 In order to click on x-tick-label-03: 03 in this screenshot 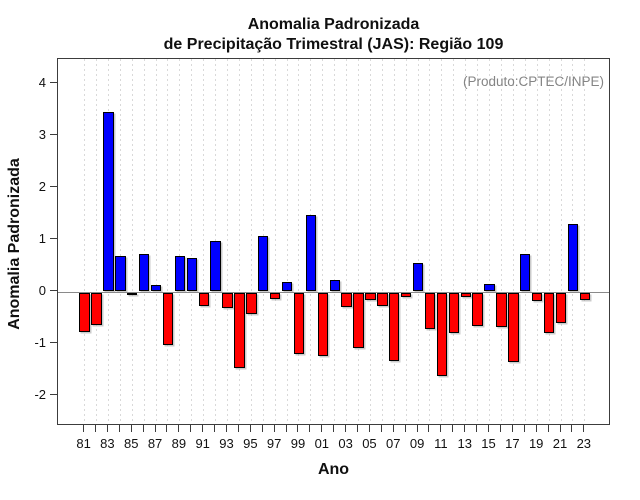, I will do `click(345, 443)`.